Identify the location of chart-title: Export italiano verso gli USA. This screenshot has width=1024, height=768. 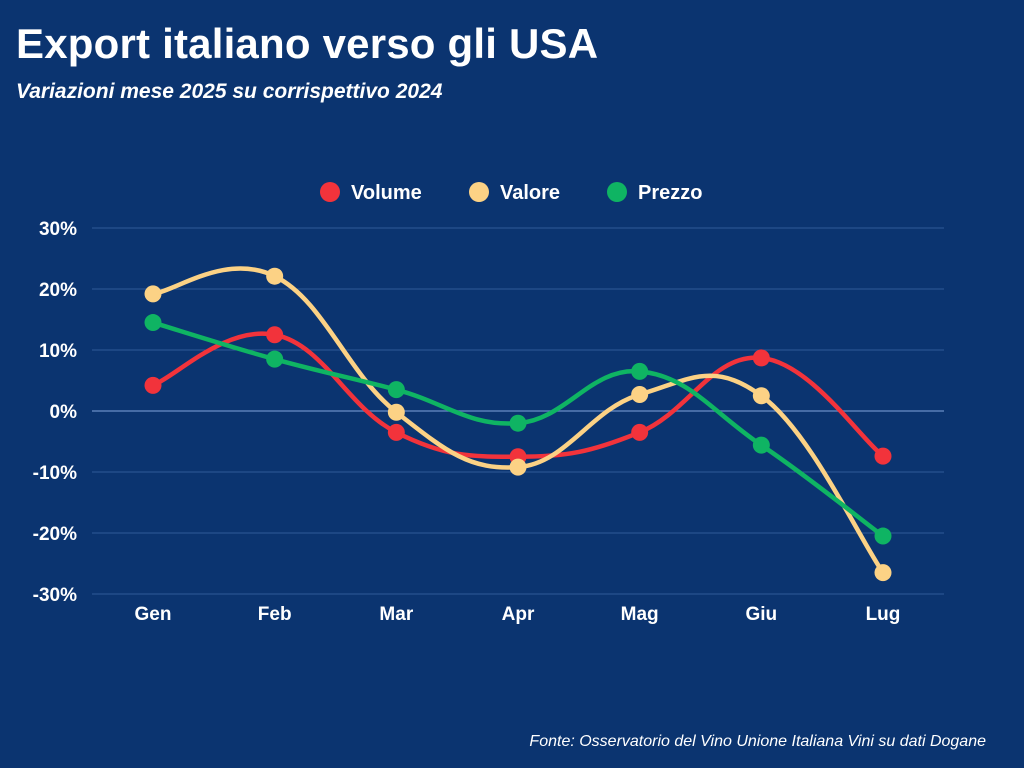
(307, 43).